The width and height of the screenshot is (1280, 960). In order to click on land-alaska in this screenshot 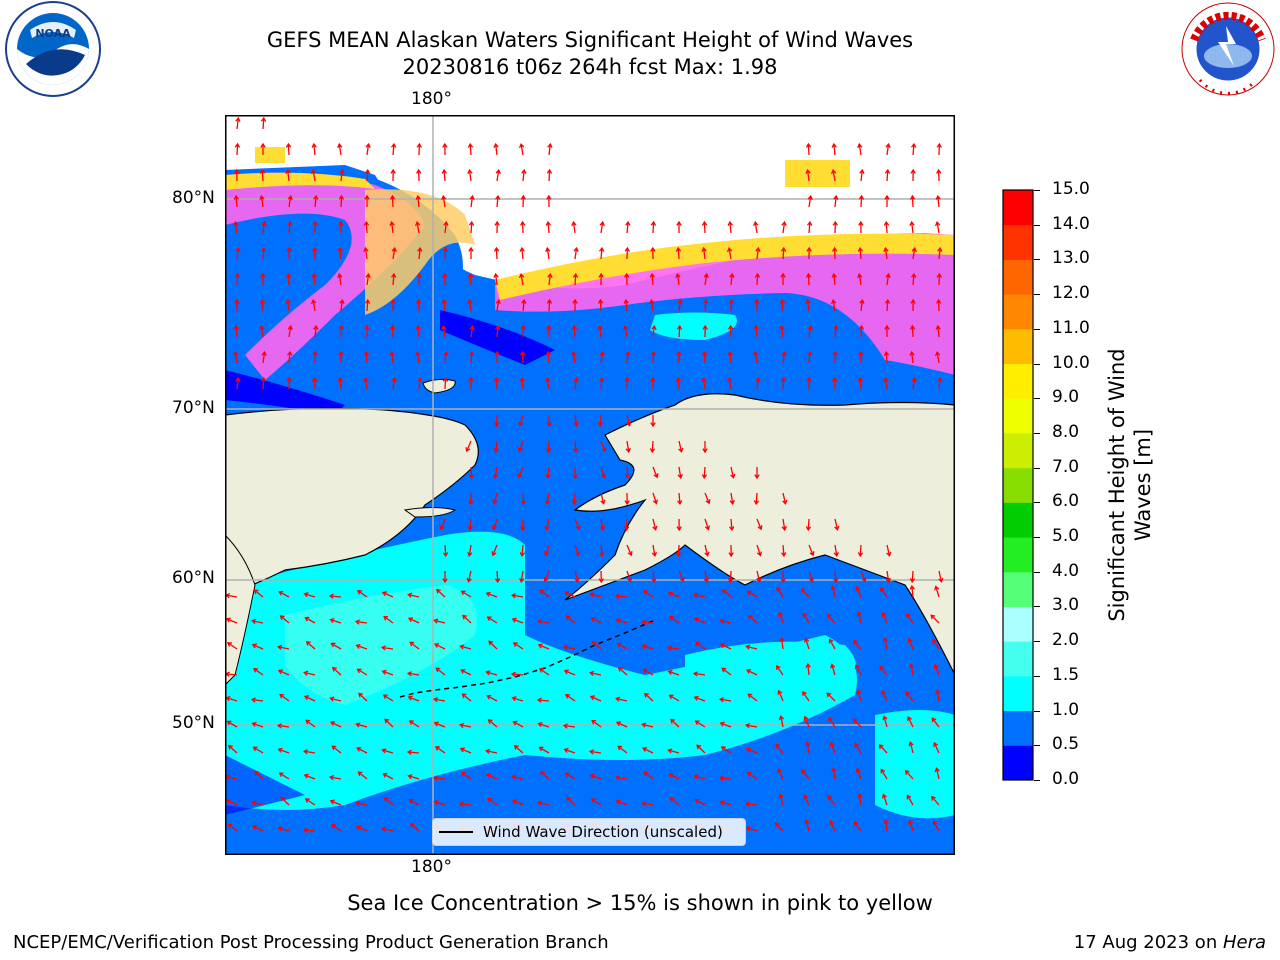, I will do `click(759, 534)`.